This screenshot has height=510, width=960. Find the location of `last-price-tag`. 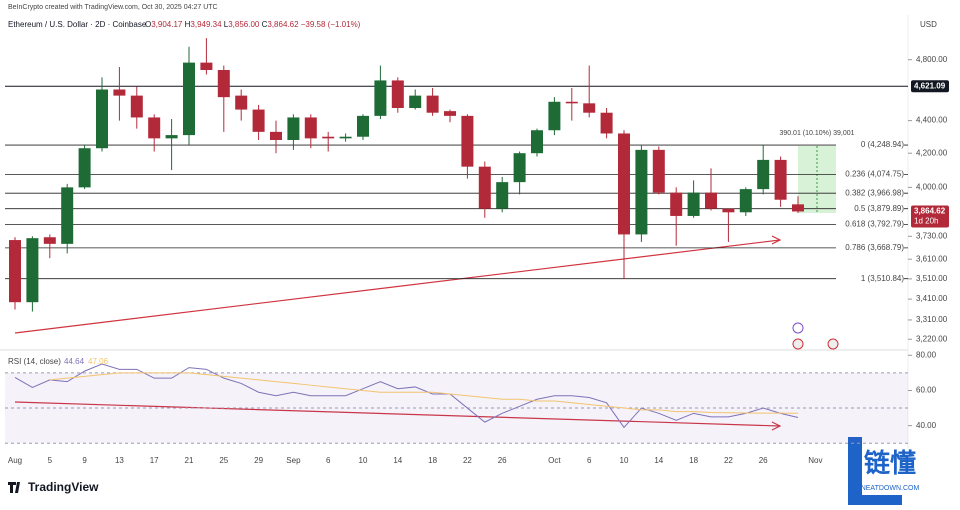

last-price-tag is located at coordinates (930, 216).